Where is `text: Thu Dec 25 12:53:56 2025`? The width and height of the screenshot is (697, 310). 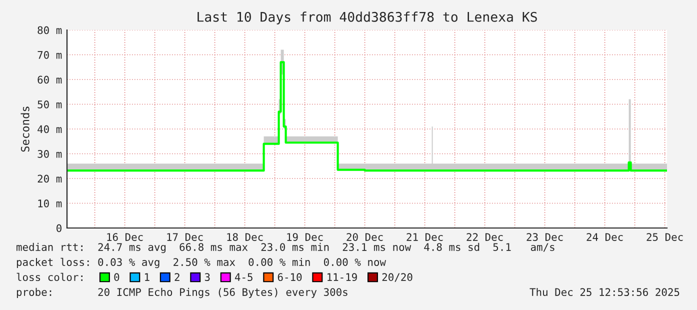
text: Thu Dec 25 12:53:56 2025 is located at coordinates (605, 292).